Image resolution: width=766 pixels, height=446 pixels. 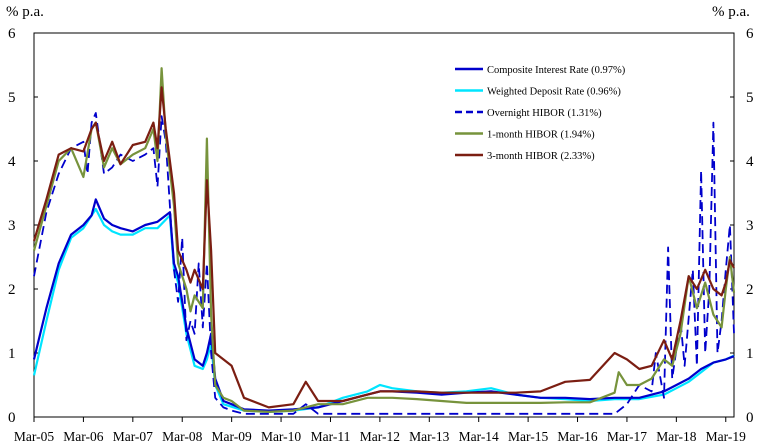 What do you see at coordinates (541, 156) in the screenshot?
I see `legend-label: 3-month HIBOR (2.33%)` at bounding box center [541, 156].